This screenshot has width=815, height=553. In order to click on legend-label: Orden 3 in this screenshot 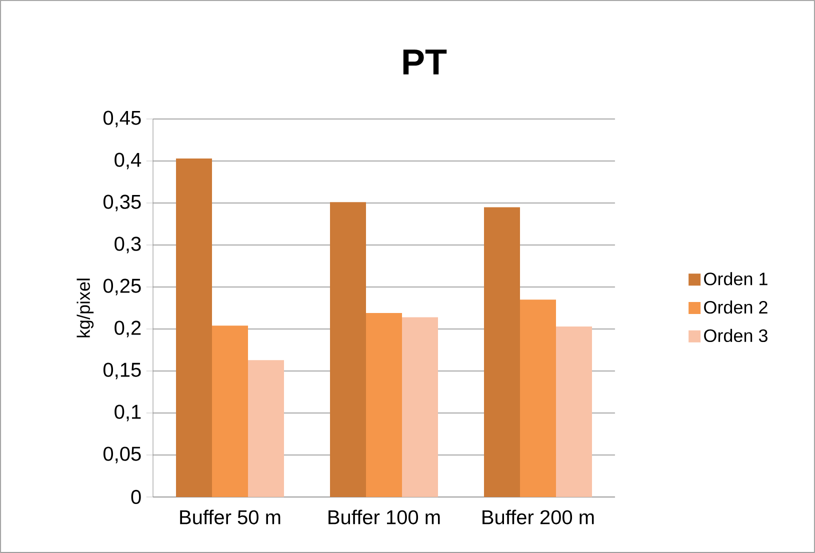, I will do `click(736, 335)`.